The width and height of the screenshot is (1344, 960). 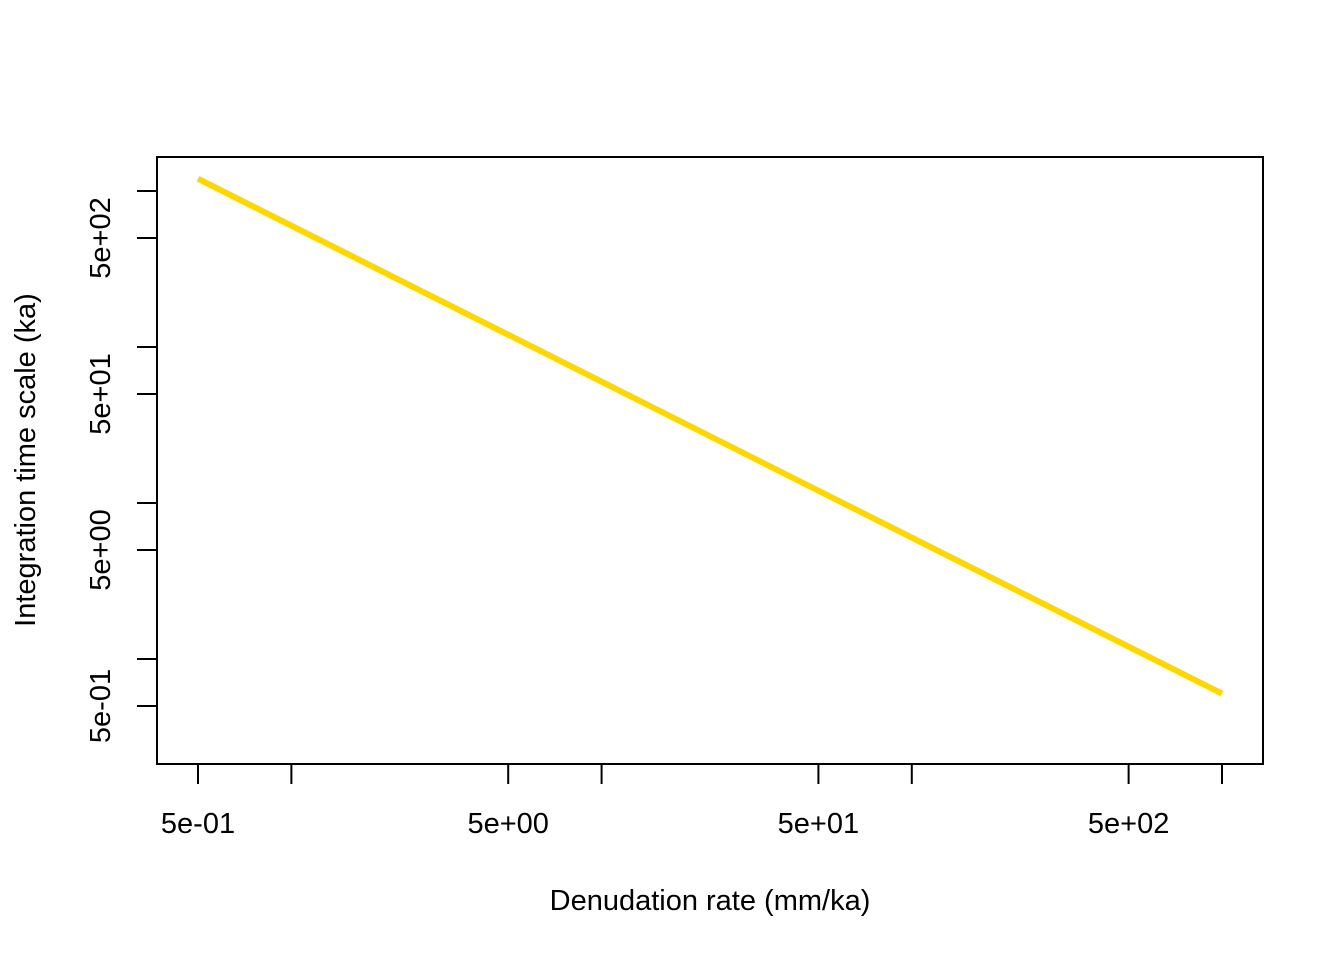 I want to click on y-axis-title: Integration time scale (ka), so click(x=26, y=460).